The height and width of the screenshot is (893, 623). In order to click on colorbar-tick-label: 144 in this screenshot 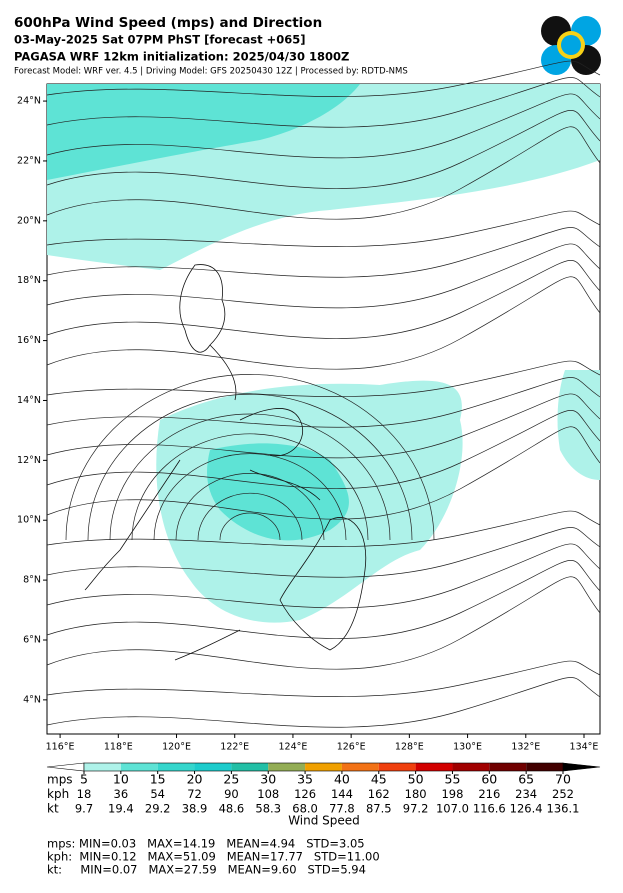, I will do `click(342, 794)`.